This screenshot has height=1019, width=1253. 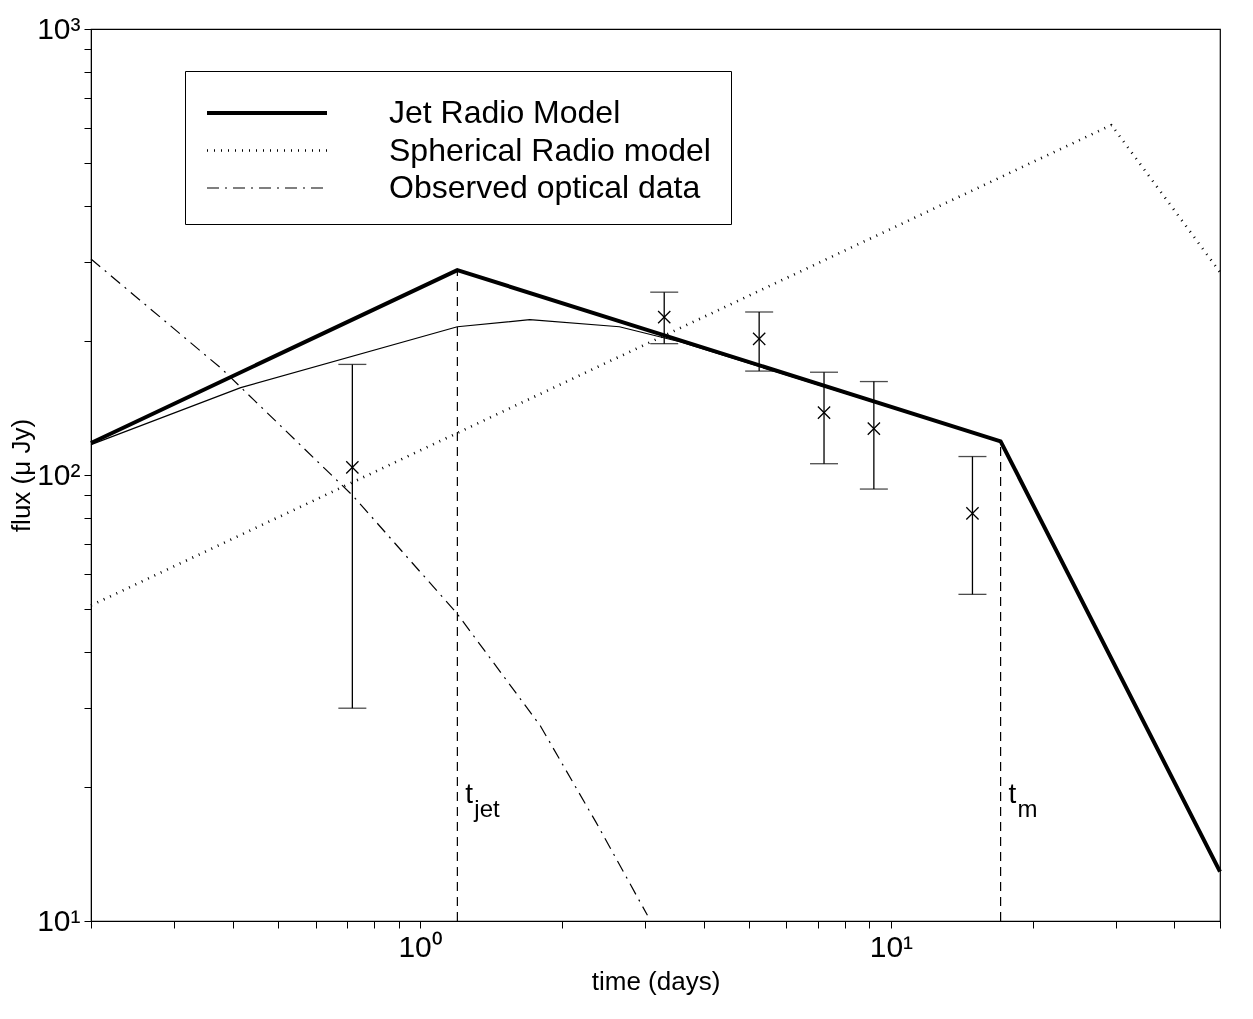 I want to click on legend-label: Spherical Radio model, so click(x=550, y=149).